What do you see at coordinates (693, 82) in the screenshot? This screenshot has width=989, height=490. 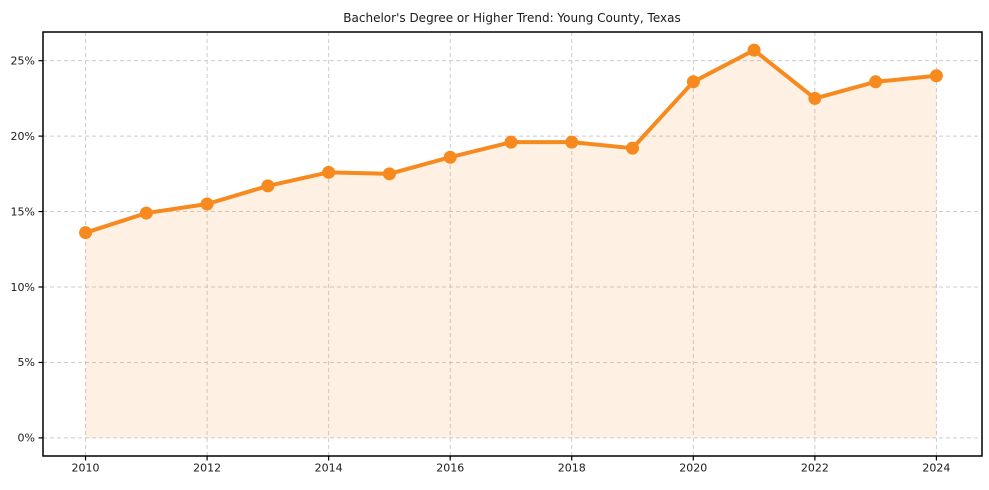 I see `data-point-2020` at bounding box center [693, 82].